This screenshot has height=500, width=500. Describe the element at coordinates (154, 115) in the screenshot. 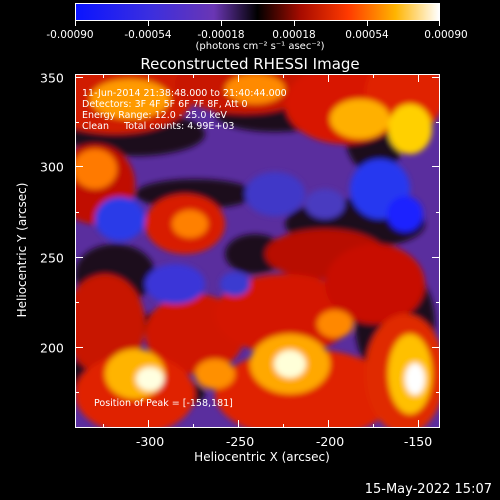

I see `annotation-energy-range: Energy Range: 12.0 - 25.0 keV` at that location.